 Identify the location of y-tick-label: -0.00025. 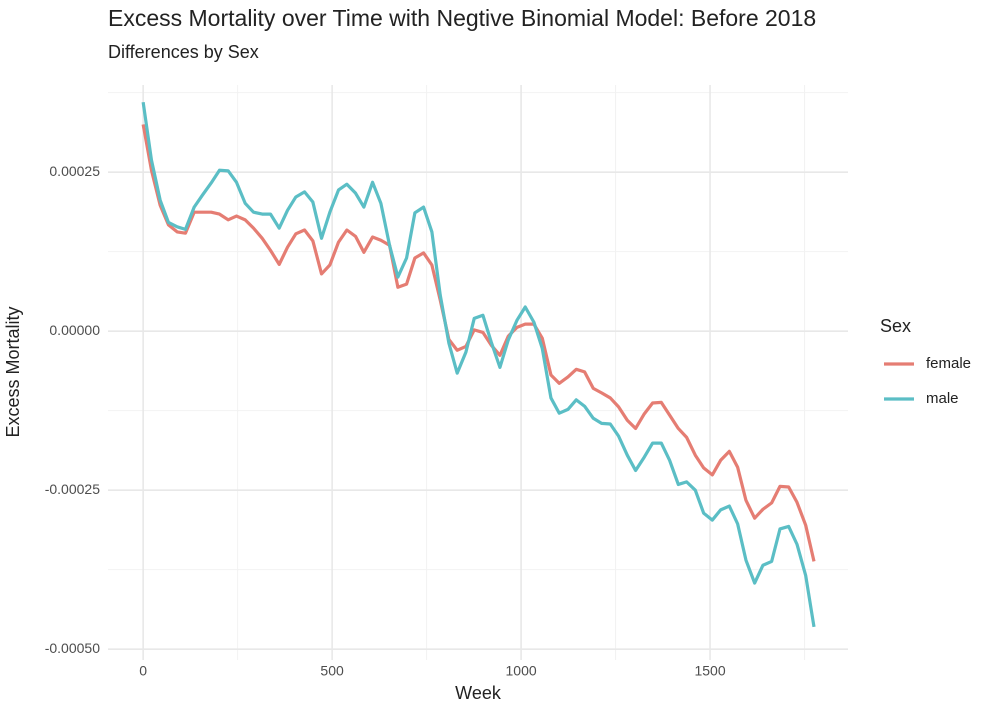
(72, 489).